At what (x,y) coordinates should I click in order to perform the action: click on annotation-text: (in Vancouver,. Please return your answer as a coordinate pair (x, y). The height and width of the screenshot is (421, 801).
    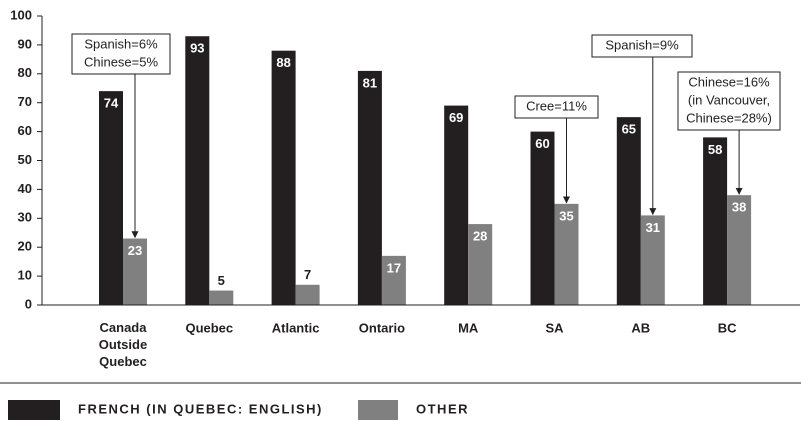
    Looking at the image, I should click on (729, 99).